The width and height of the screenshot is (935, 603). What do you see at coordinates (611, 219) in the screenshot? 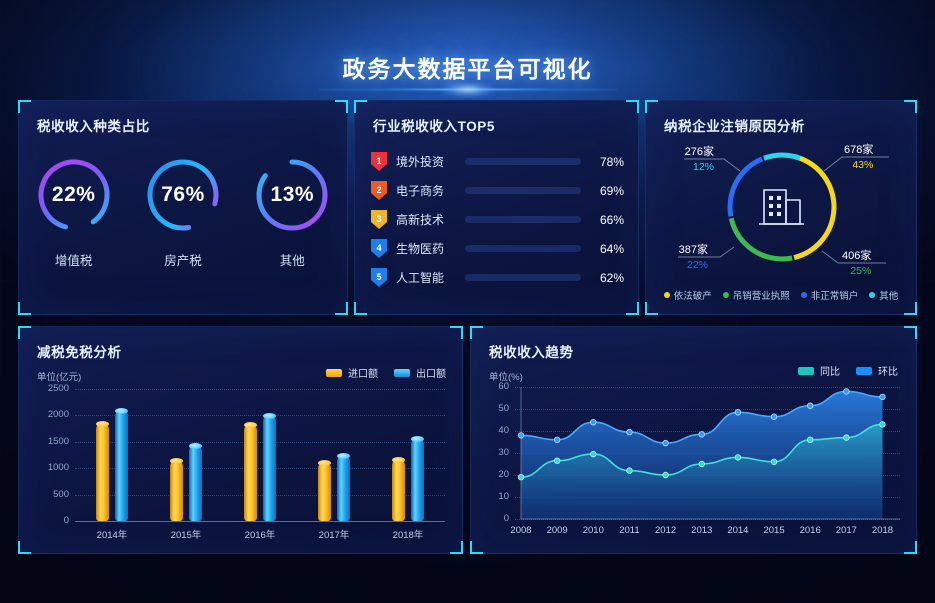
I see `rank-percent: 66%` at bounding box center [611, 219].